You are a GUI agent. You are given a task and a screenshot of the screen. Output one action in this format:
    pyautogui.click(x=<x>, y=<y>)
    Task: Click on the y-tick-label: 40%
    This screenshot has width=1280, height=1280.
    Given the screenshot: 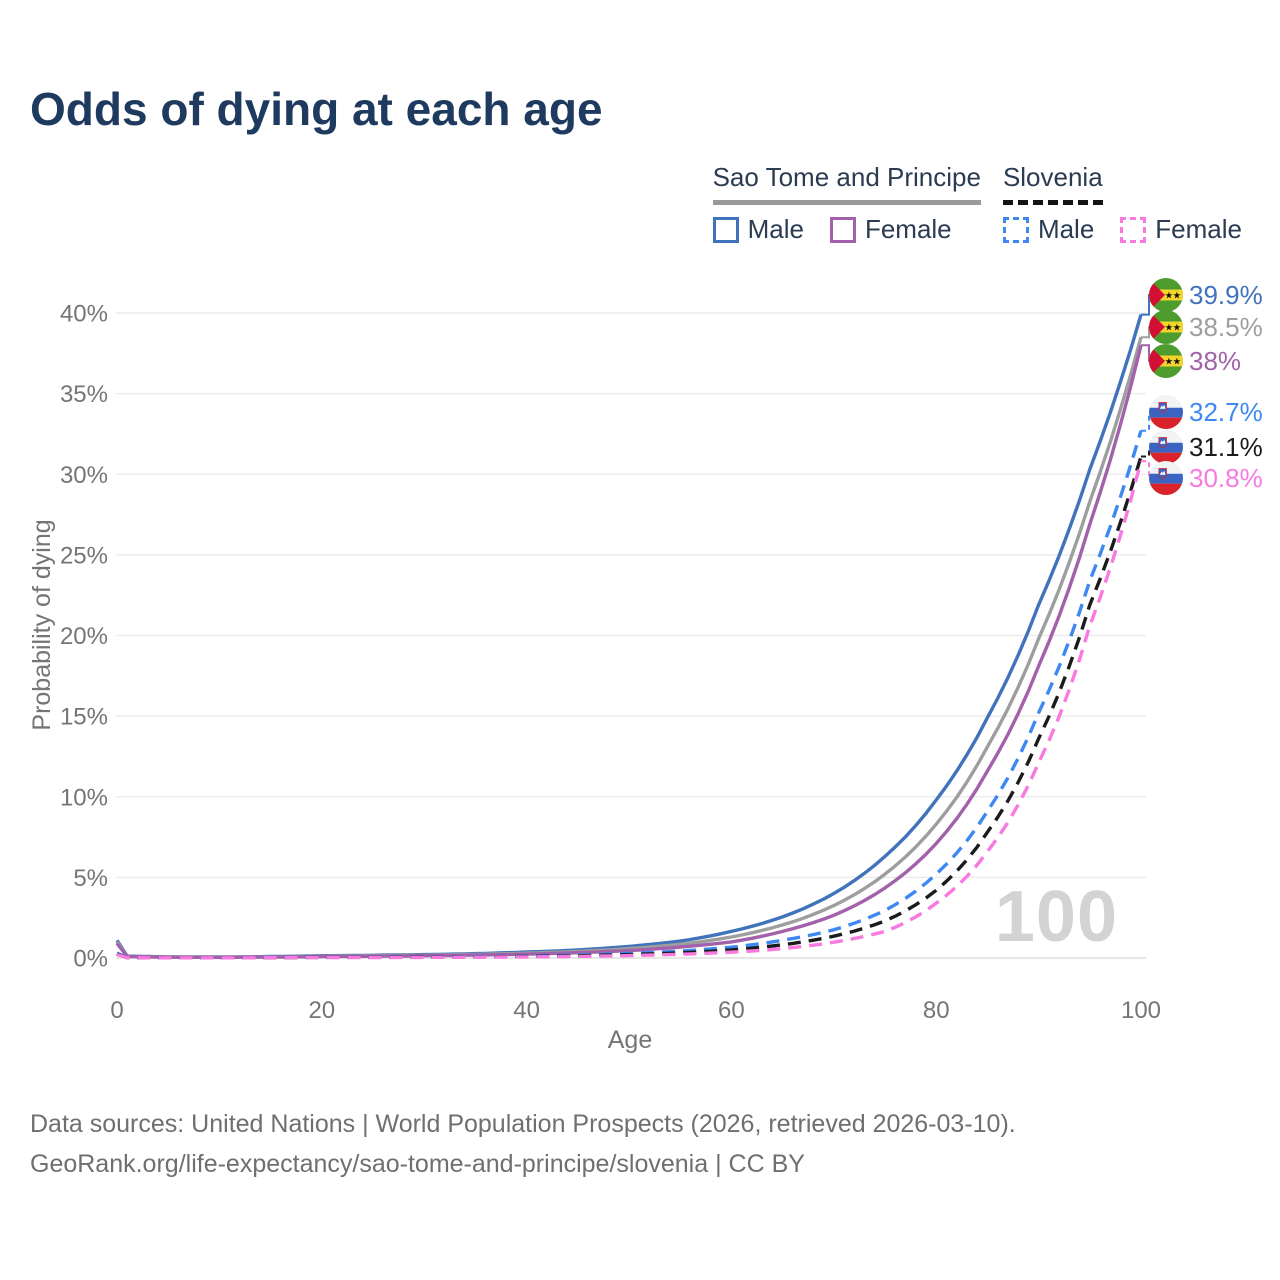 What is the action you would take?
    pyautogui.click(x=84, y=314)
    